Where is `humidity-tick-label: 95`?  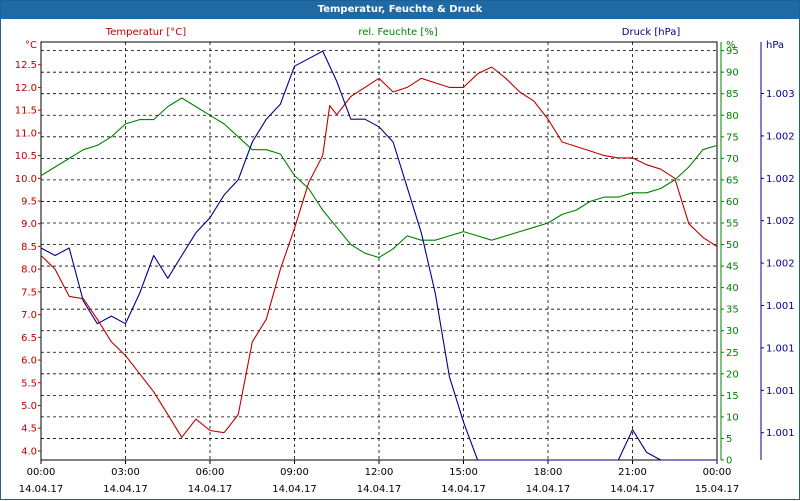
humidity-tick-label: 95 is located at coordinates (732, 51).